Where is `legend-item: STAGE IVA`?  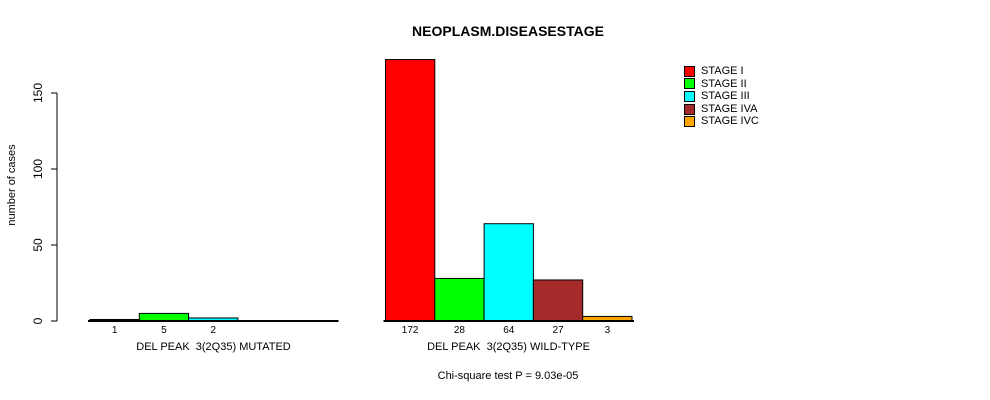 legend-item: STAGE IVA is located at coordinates (721, 109).